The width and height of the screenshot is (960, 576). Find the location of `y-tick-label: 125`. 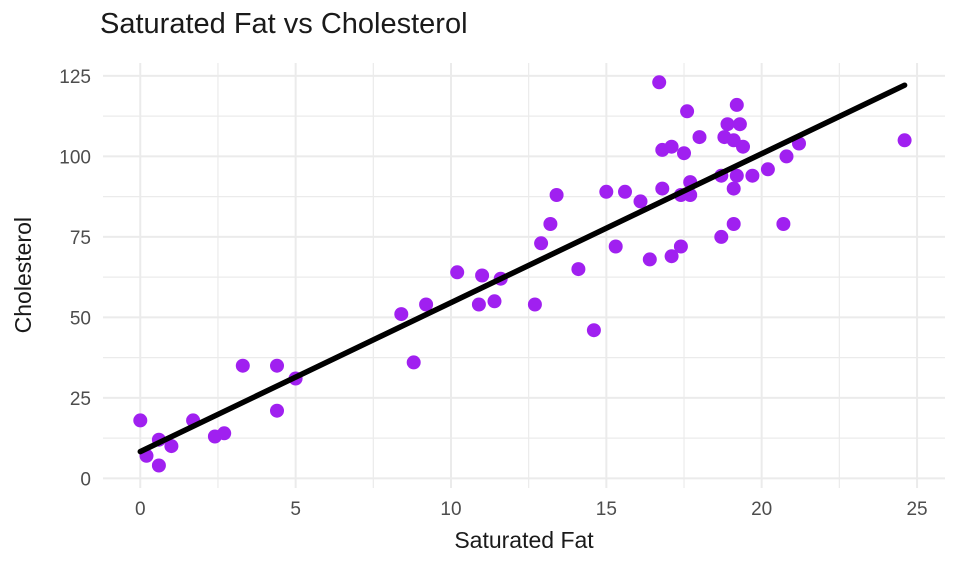

y-tick-label: 125 is located at coordinates (75, 77).